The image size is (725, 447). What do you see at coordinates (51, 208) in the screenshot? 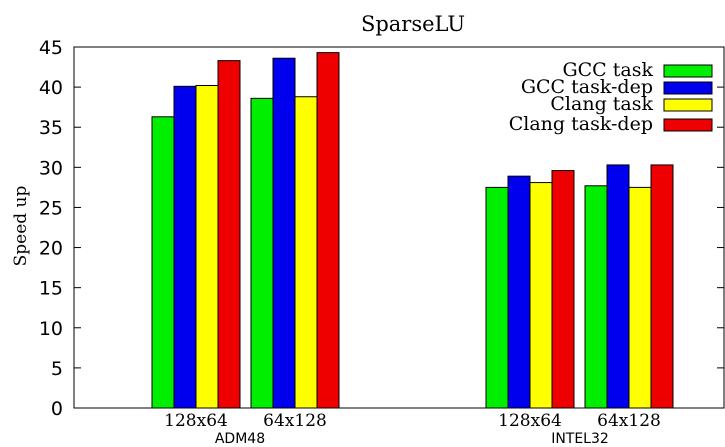
I see `y-tick-label: 25` at bounding box center [51, 208].